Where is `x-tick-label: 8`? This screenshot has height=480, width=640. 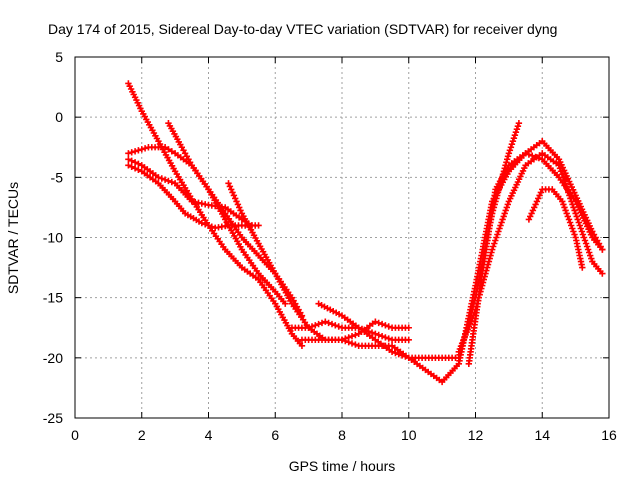
x-tick-label: 8 is located at coordinates (342, 435).